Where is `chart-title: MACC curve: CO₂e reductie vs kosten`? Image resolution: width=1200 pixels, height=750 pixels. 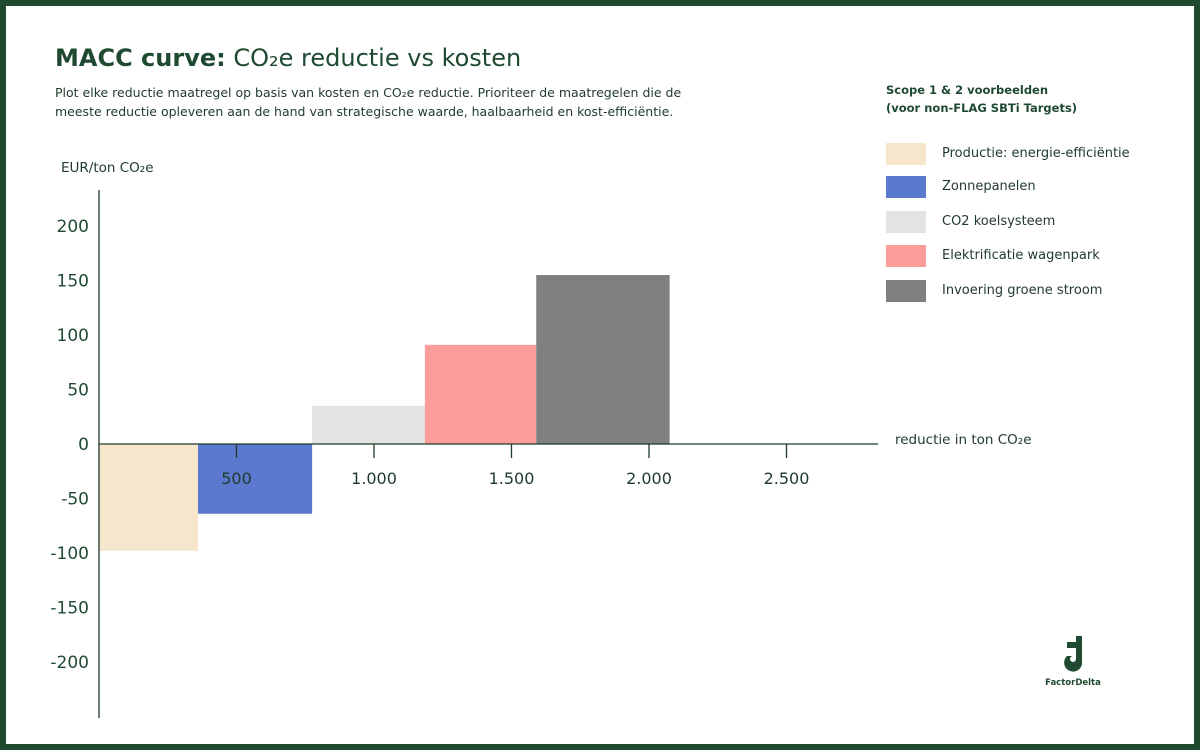 chart-title: MACC curve: CO₂e reductie vs kosten is located at coordinates (288, 58).